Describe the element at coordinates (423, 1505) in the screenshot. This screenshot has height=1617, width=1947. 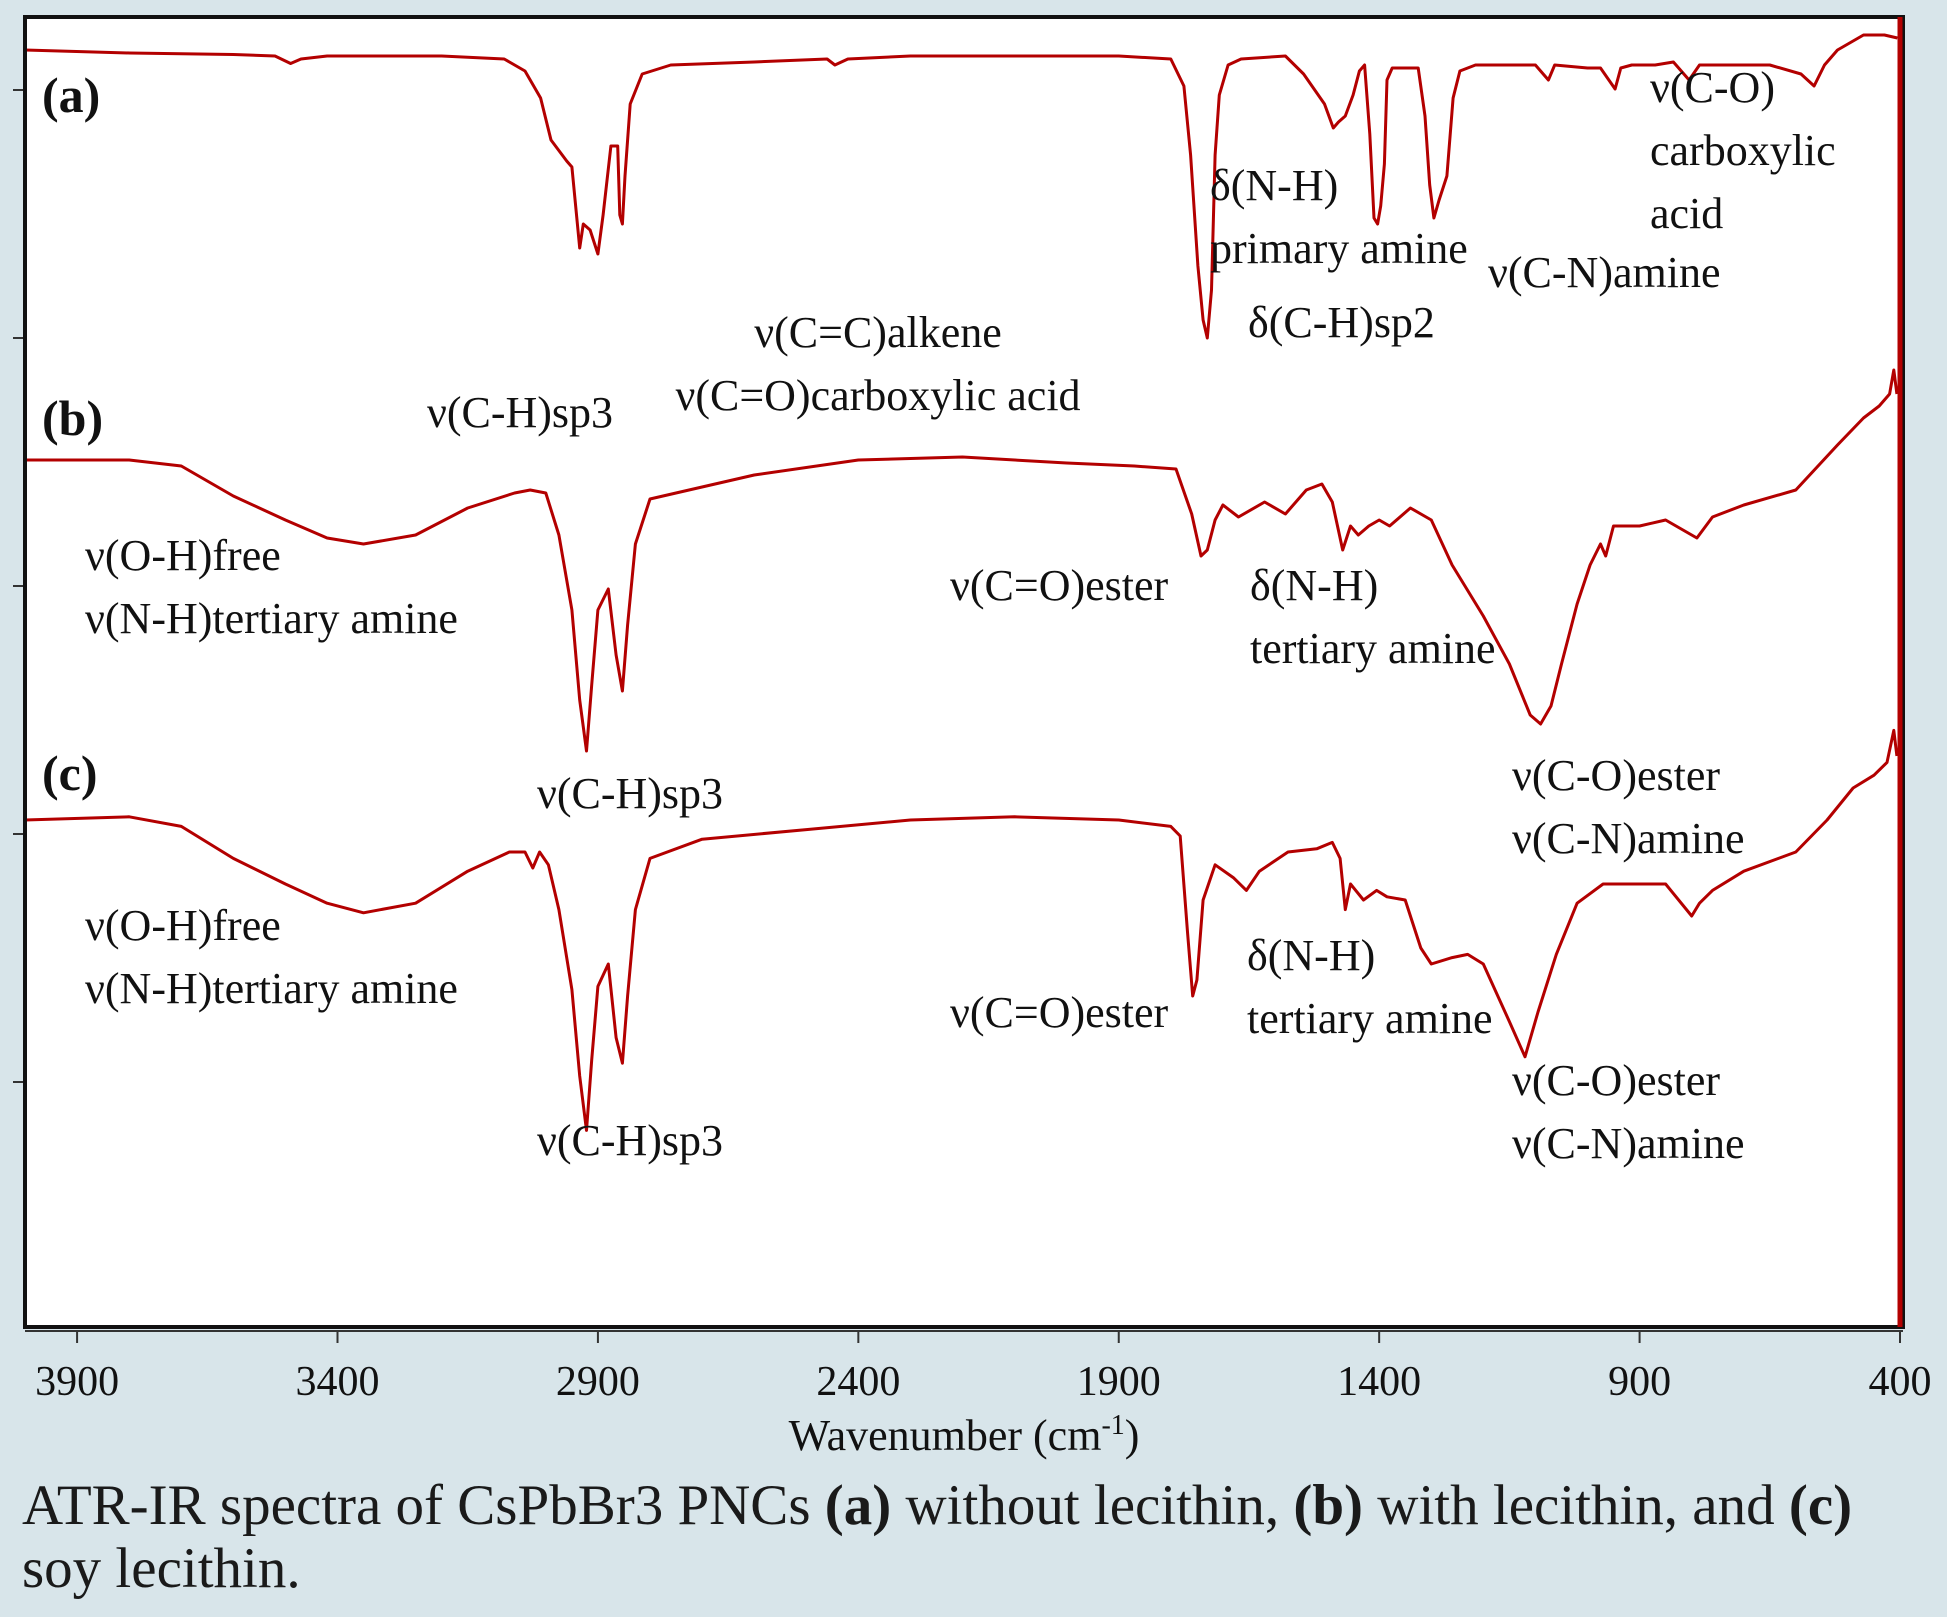
I see `caption-text-1: ATR-IR spectra of CsPbBr3 PNCs` at that location.